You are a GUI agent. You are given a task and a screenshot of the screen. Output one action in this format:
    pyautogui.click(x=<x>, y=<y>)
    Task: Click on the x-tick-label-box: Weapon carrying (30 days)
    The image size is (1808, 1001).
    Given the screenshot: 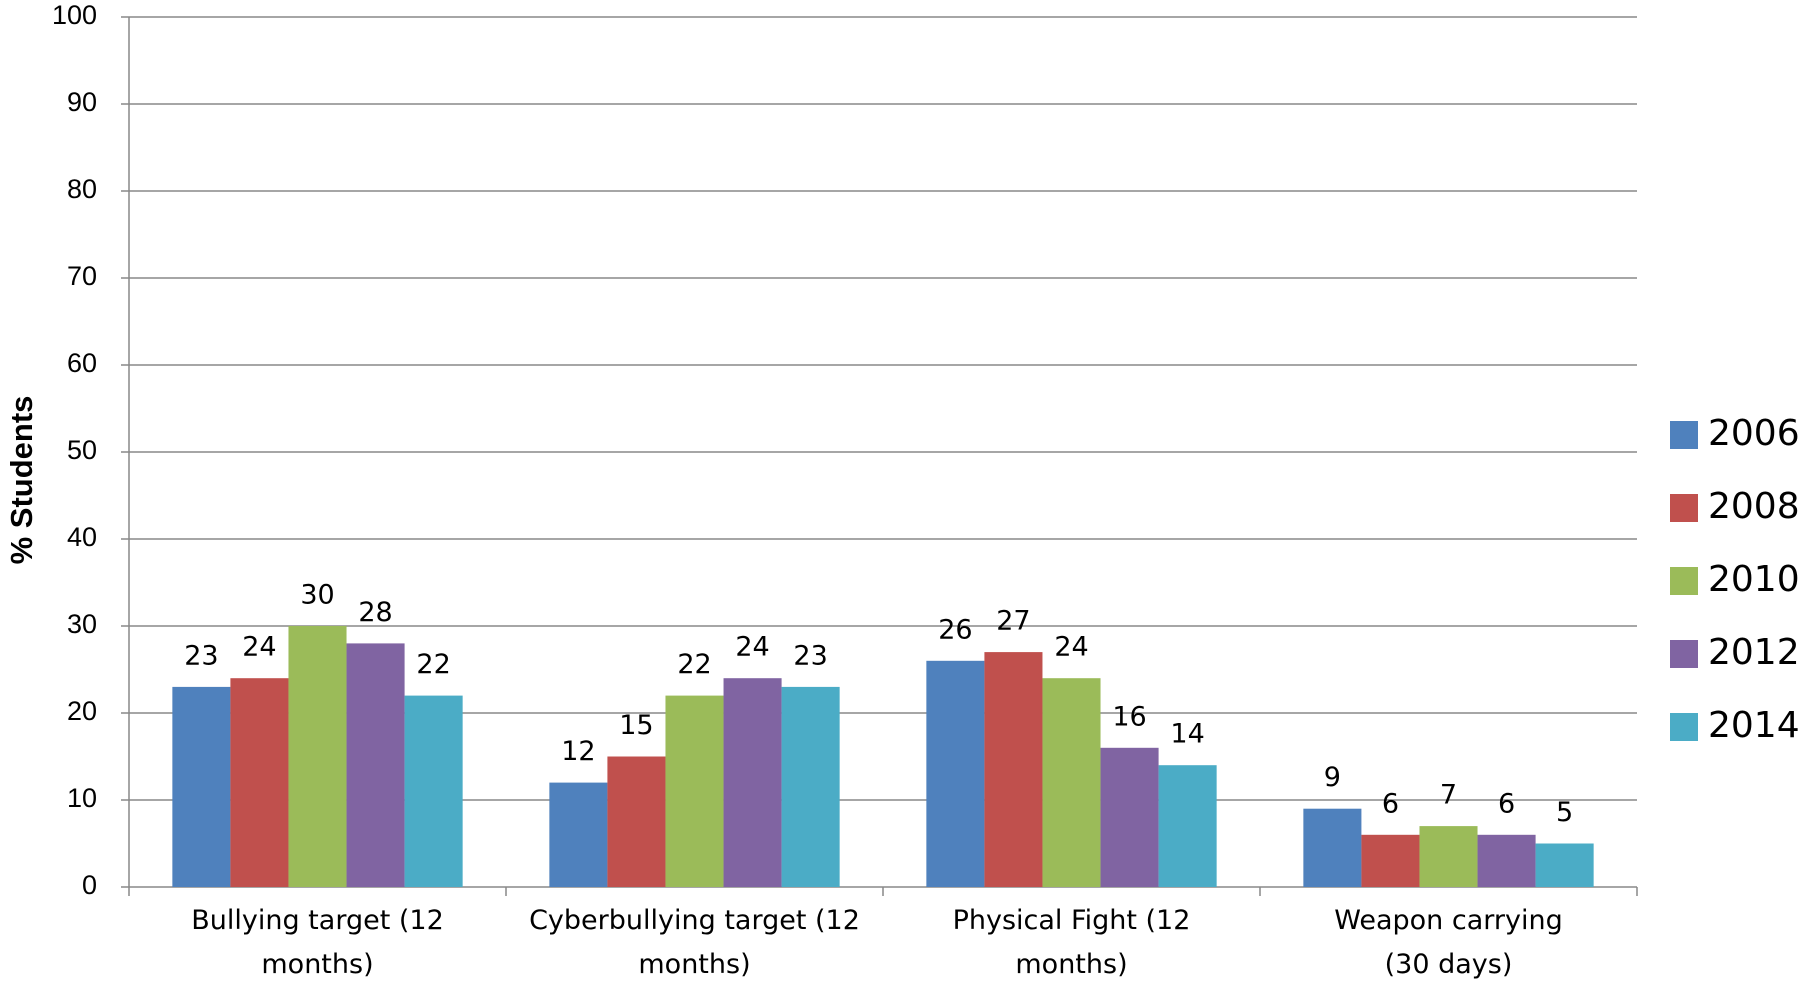 What is the action you would take?
    pyautogui.click(x=1448, y=942)
    